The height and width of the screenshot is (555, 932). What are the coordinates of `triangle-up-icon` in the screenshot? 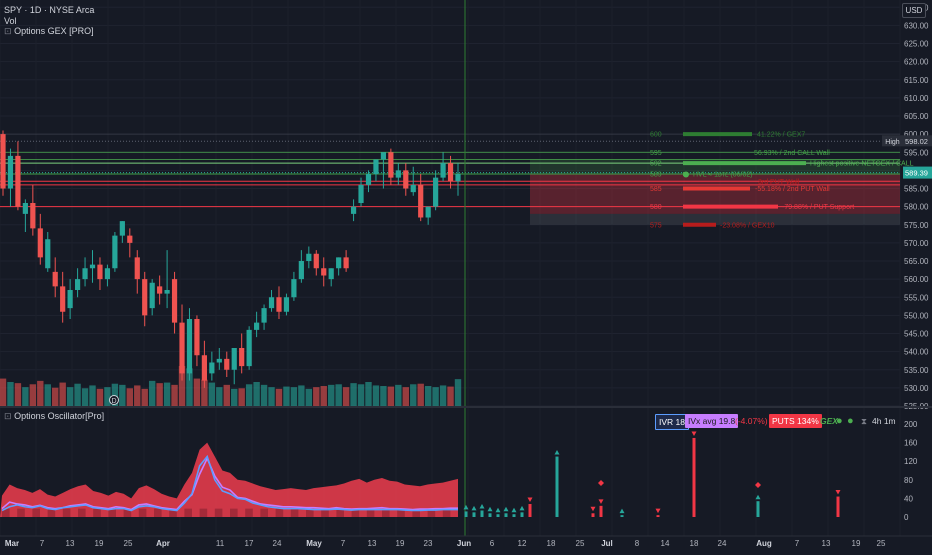 It's located at (466, 507).